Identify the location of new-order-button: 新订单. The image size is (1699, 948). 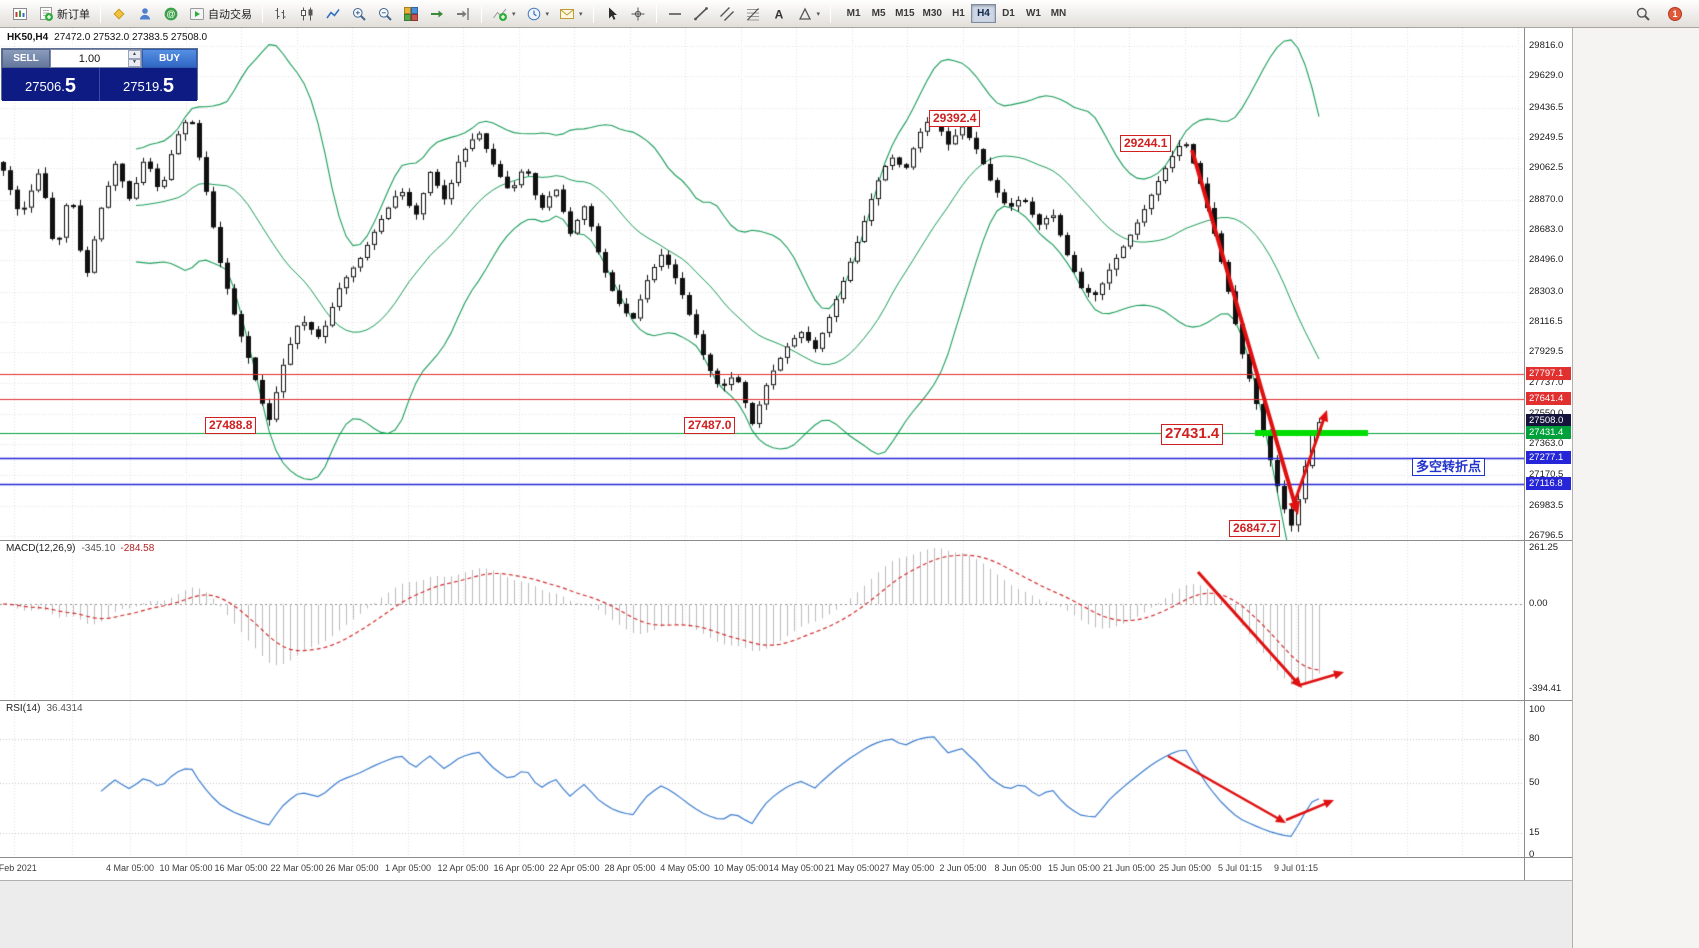
(64, 14).